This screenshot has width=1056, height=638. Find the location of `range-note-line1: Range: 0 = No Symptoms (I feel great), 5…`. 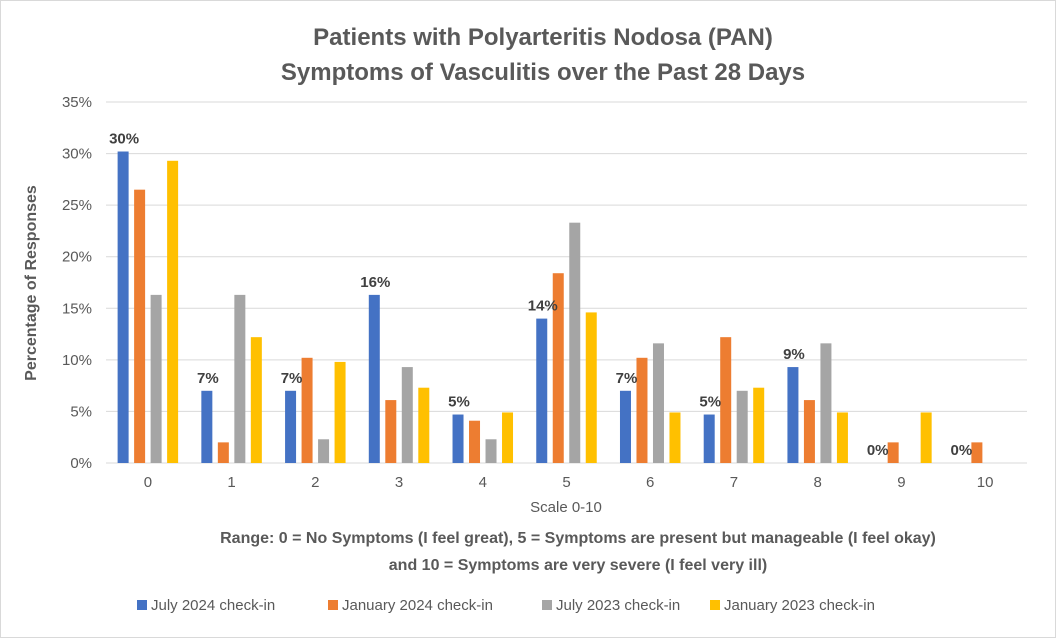

range-note-line1: Range: 0 = No Symptoms (I feel great), 5… is located at coordinates (578, 538).